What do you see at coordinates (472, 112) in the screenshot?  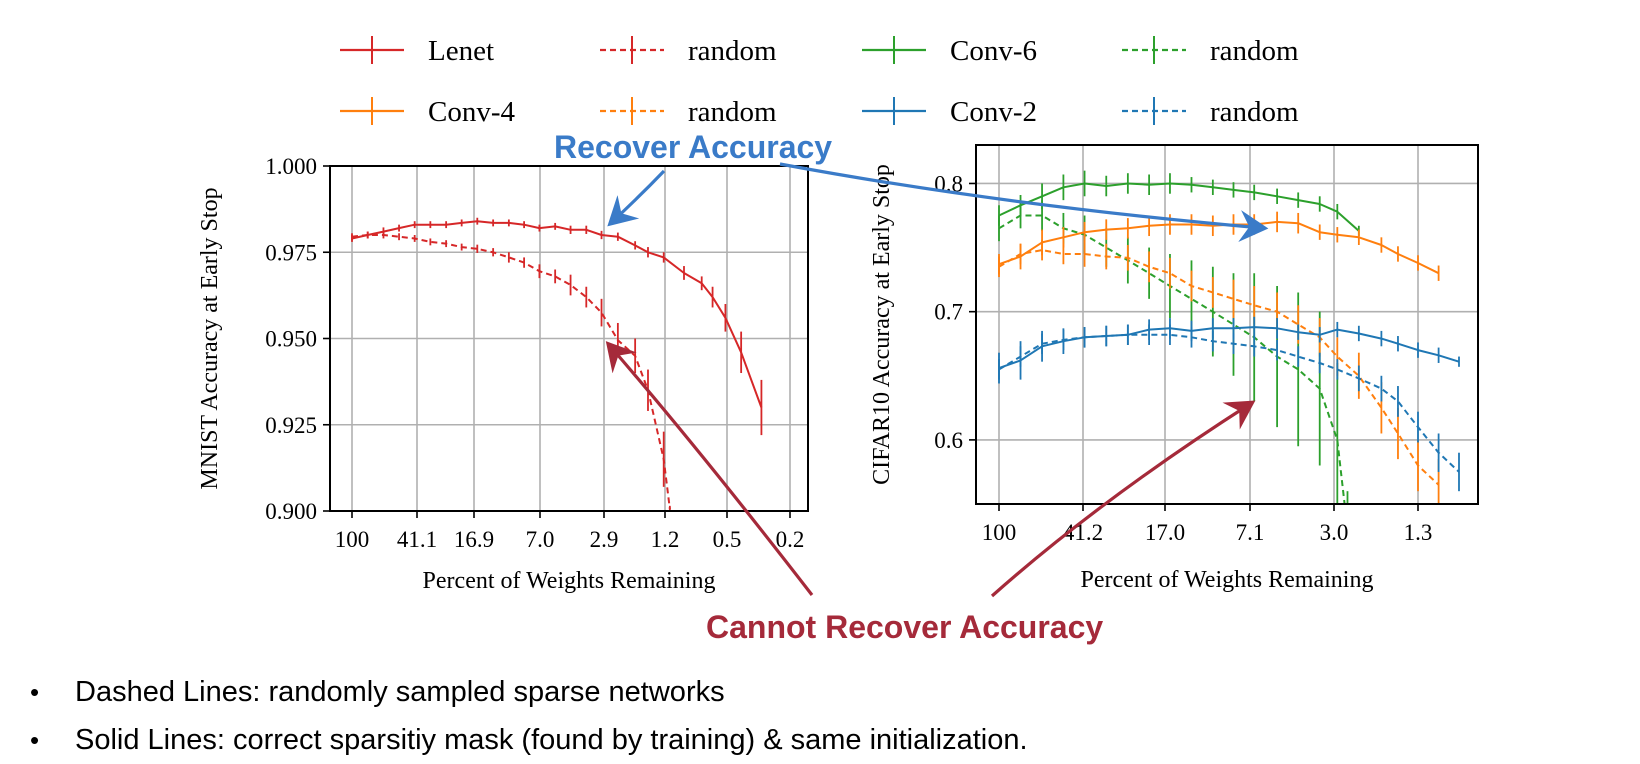 I see `legend-label: Conv-4` at bounding box center [472, 112].